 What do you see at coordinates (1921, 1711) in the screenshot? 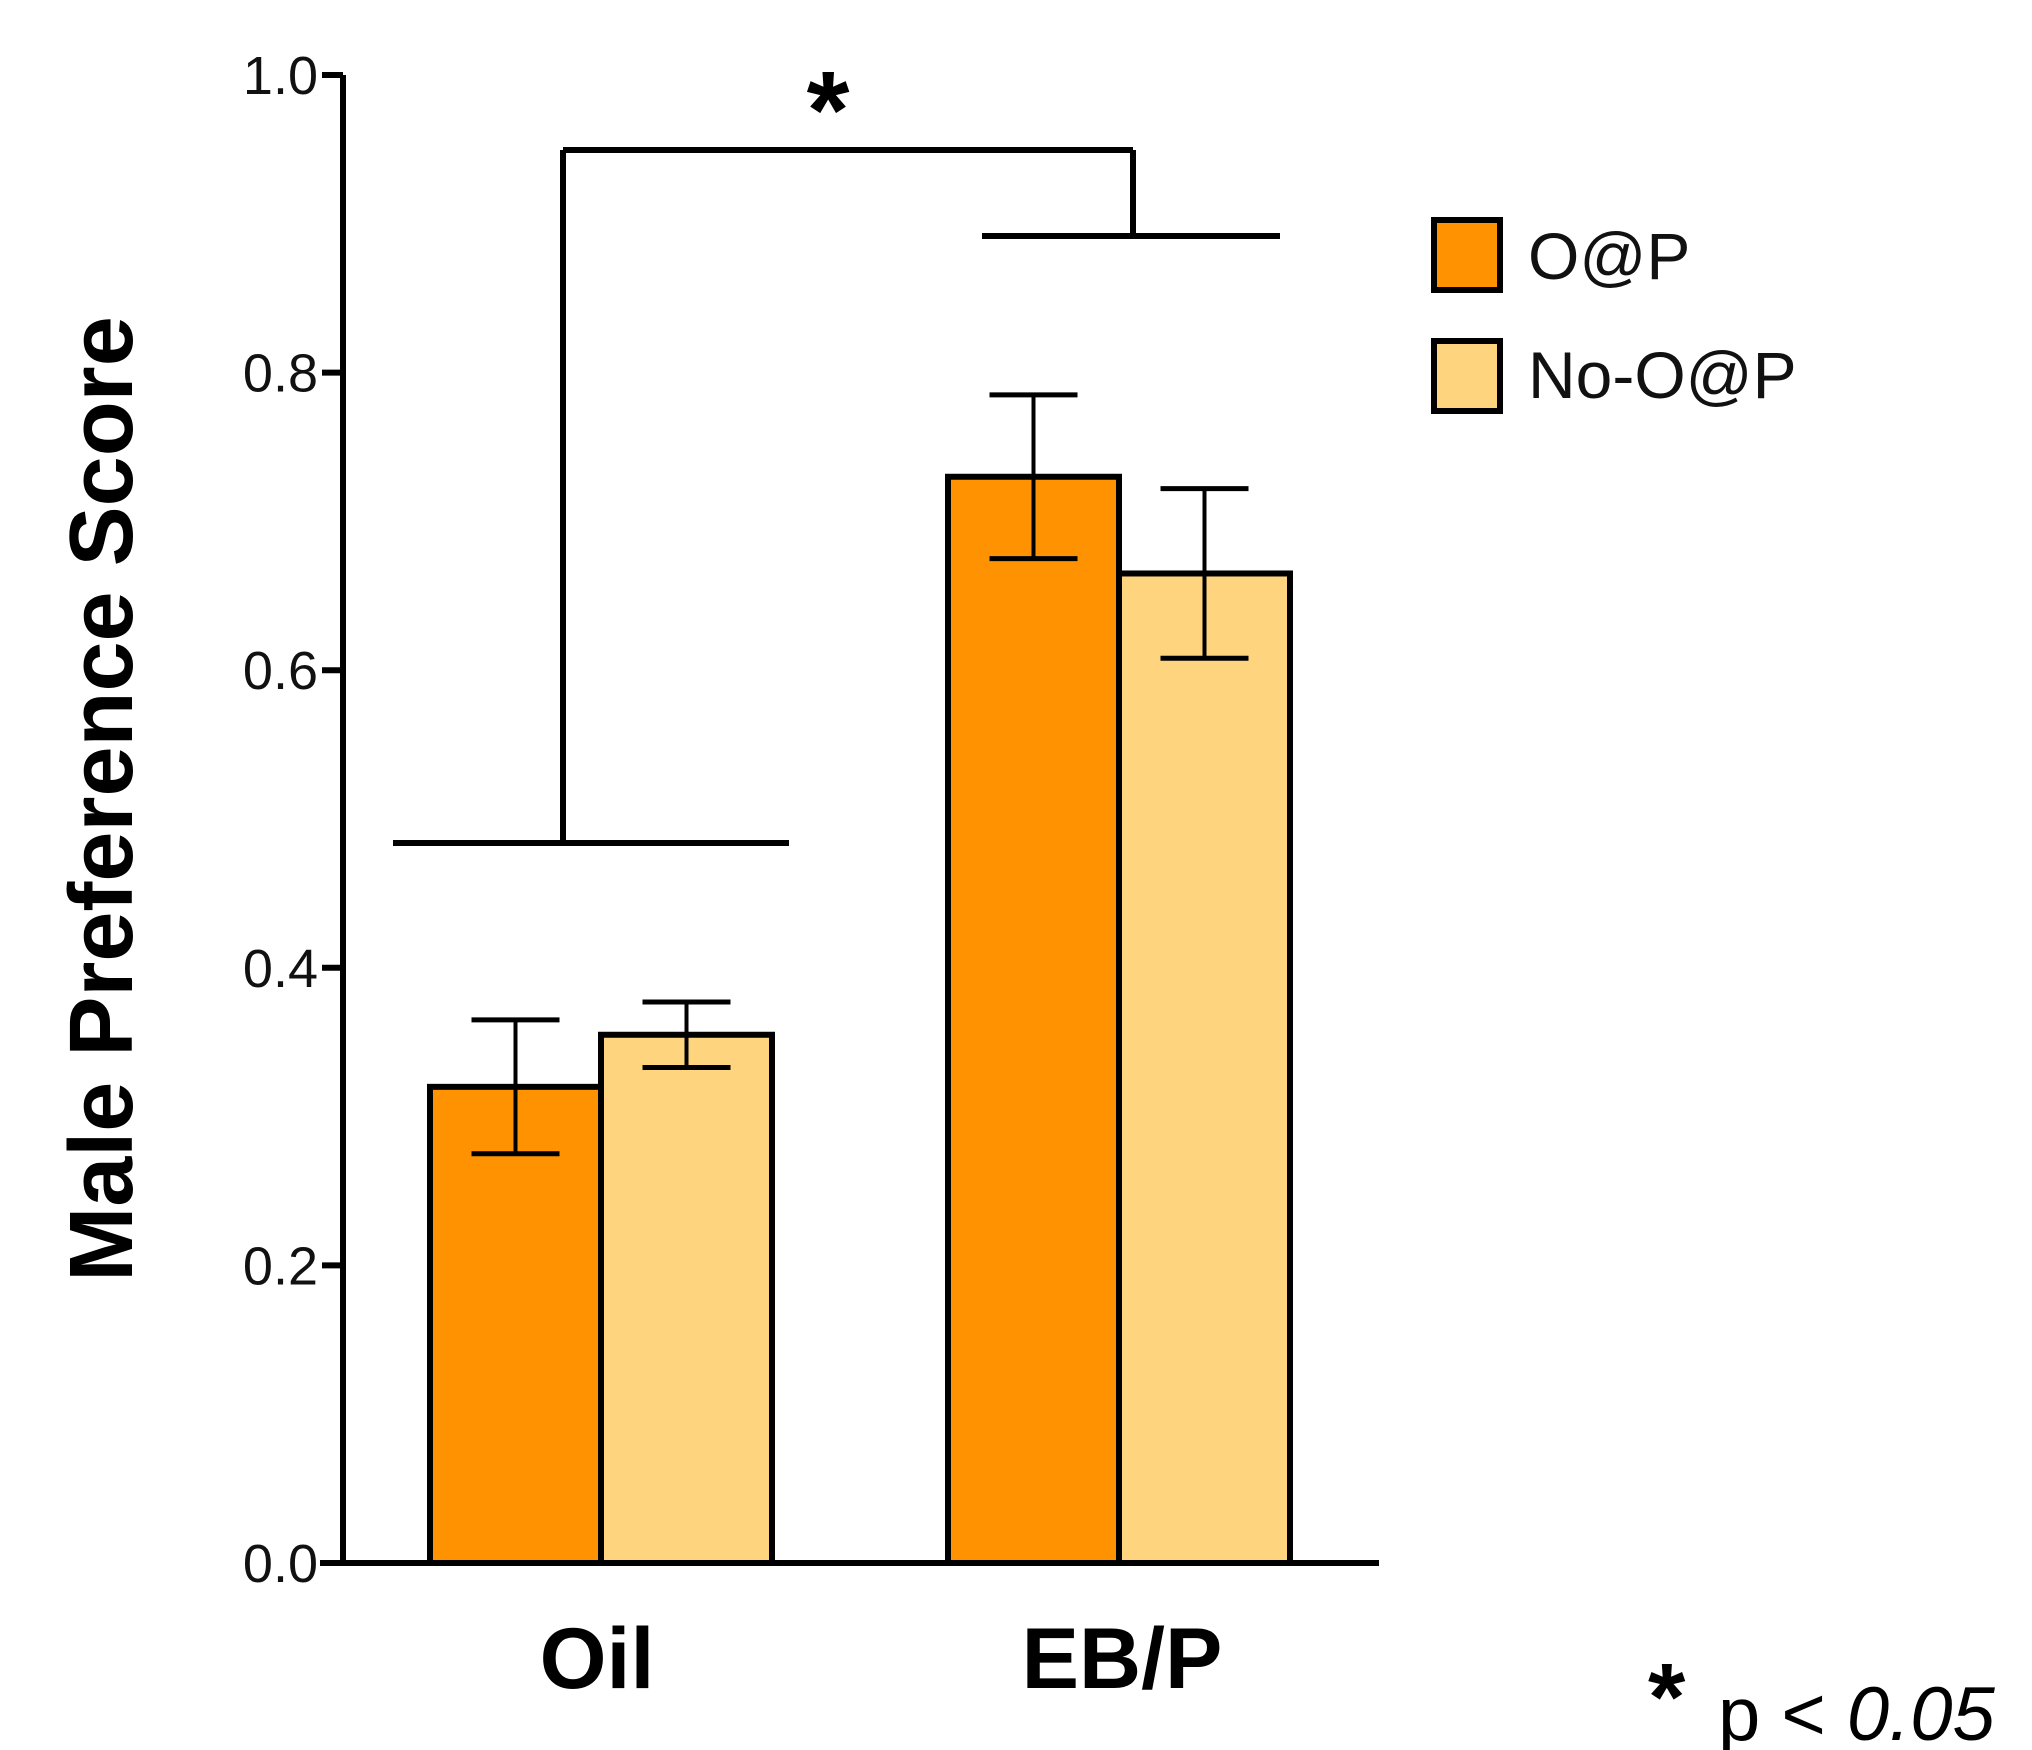
I see `note-value: 0.05` at bounding box center [1921, 1711].